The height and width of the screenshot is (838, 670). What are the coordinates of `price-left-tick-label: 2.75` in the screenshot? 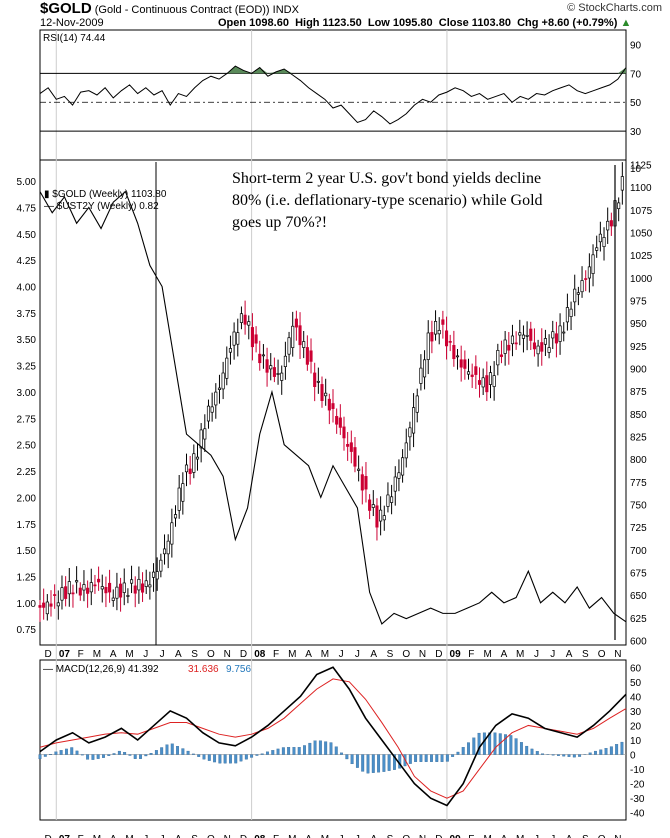 It's located at (27, 419).